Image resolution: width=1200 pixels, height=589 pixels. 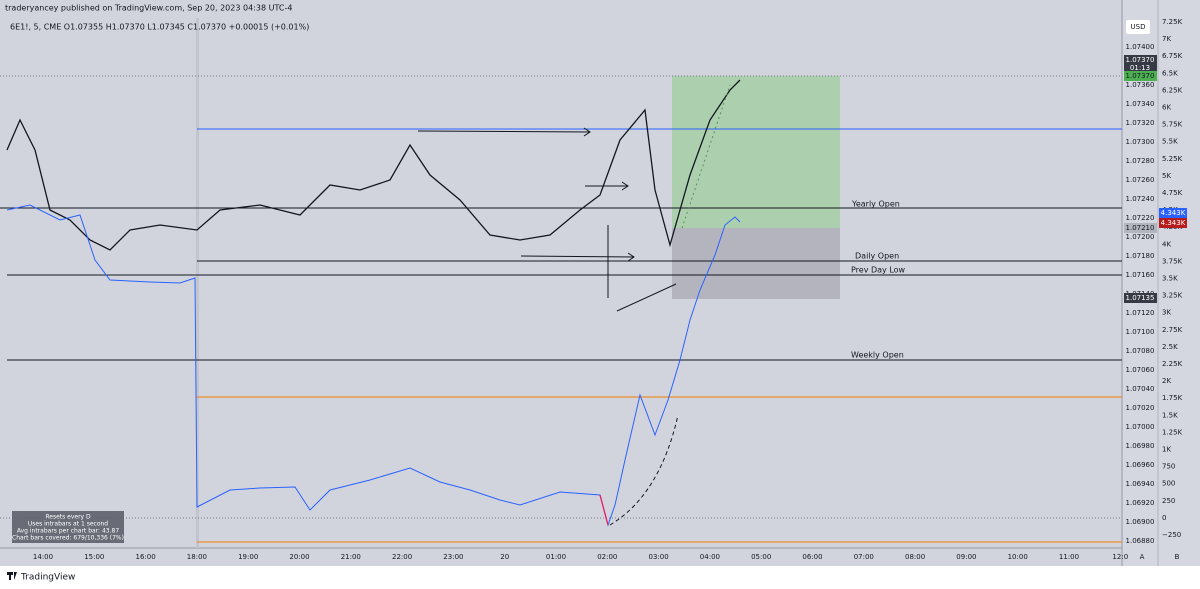 I want to click on price-tick-label: 1.06980, so click(x=1140, y=446).